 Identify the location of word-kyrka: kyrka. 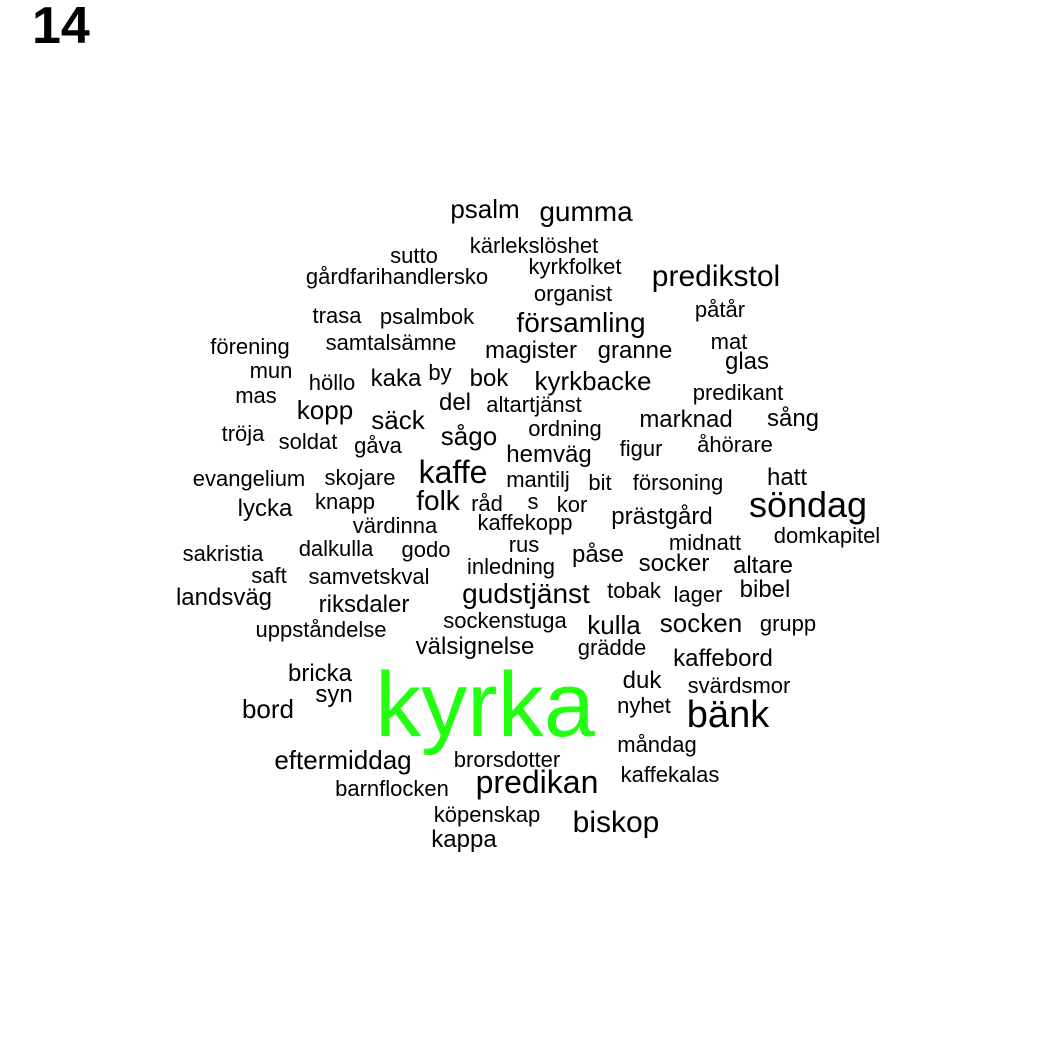
(485, 705).